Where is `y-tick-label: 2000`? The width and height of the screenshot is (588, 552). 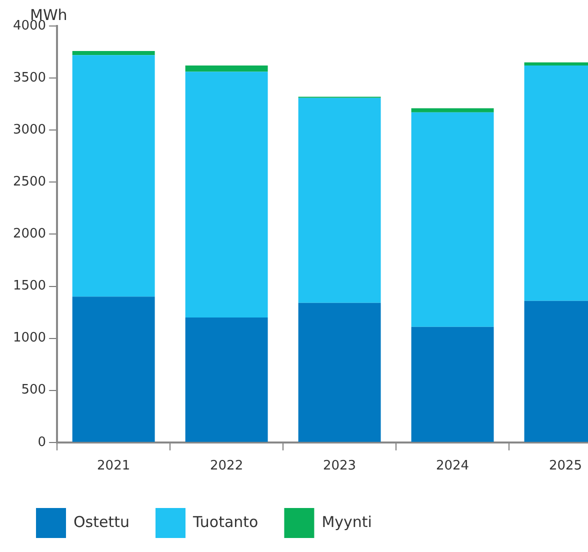
y-tick-label: 2000 is located at coordinates (29, 234).